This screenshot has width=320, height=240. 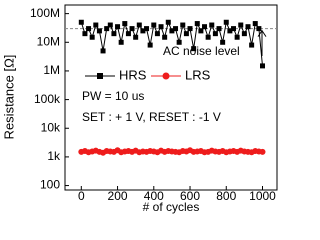 What do you see at coordinates (113, 96) in the screenshot?
I see `annotation: PW = 10 us` at bounding box center [113, 96].